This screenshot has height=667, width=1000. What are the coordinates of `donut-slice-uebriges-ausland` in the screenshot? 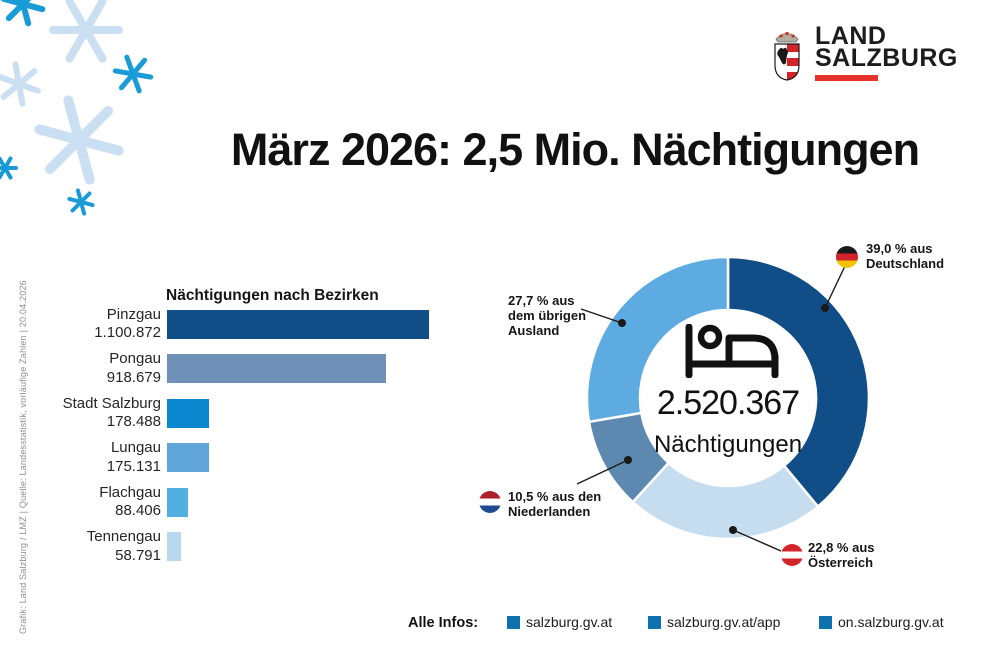 It's located at (657, 339).